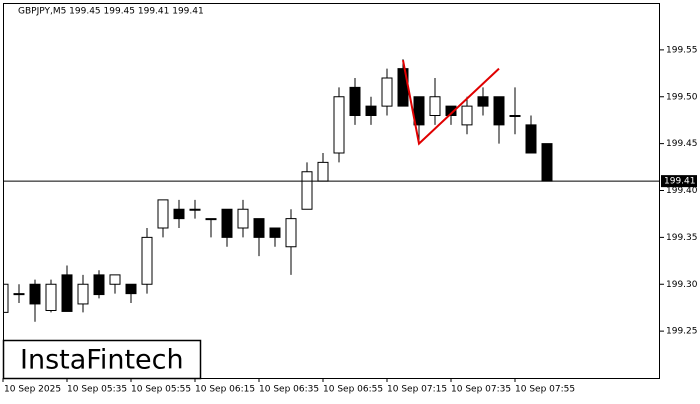 The image size is (700, 404). I want to click on y-tick-label: 199.35, so click(682, 238).